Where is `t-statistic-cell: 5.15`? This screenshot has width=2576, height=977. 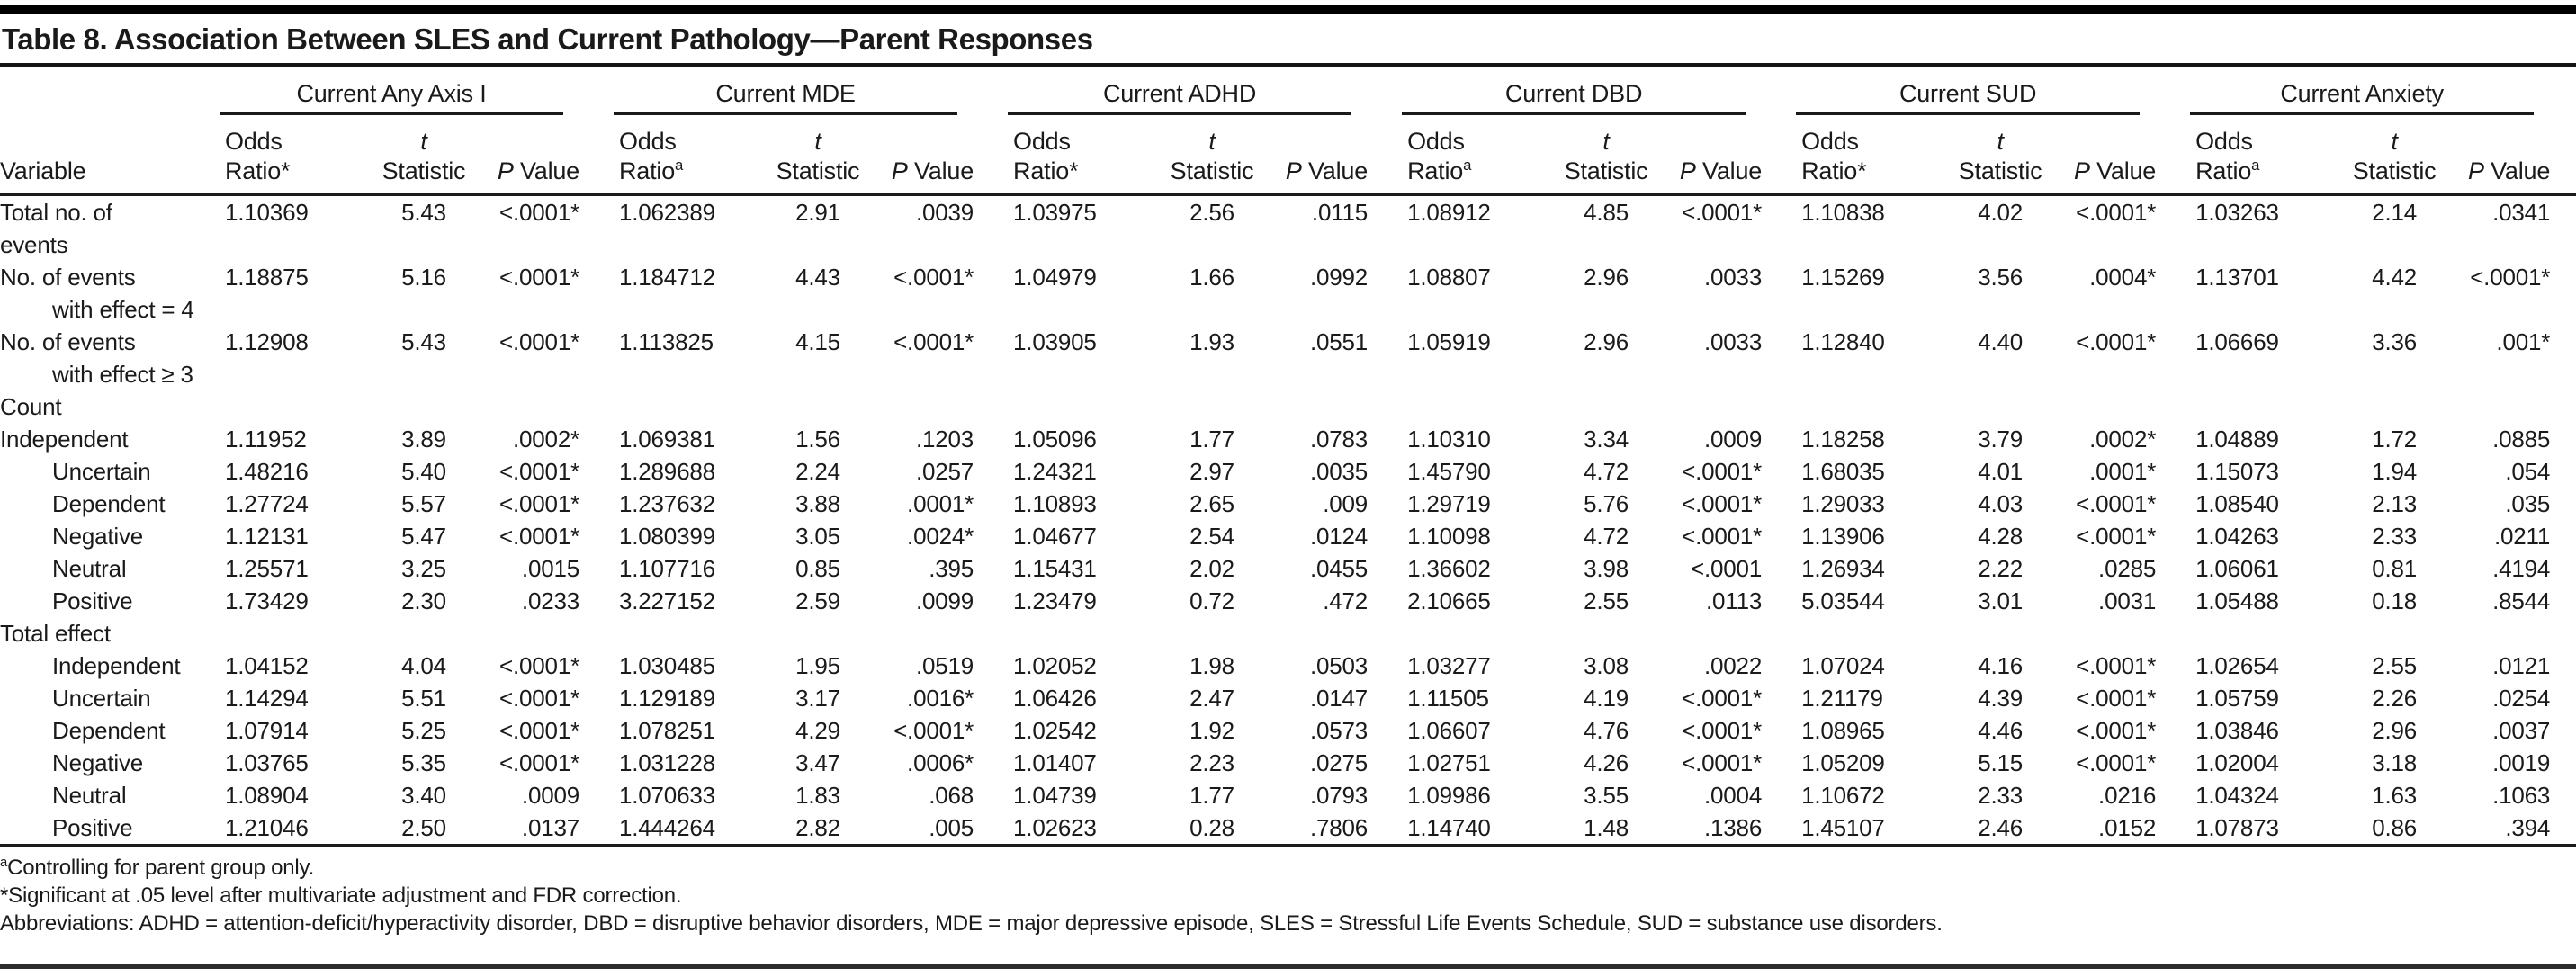
t-statistic-cell: 5.15 is located at coordinates (2001, 762).